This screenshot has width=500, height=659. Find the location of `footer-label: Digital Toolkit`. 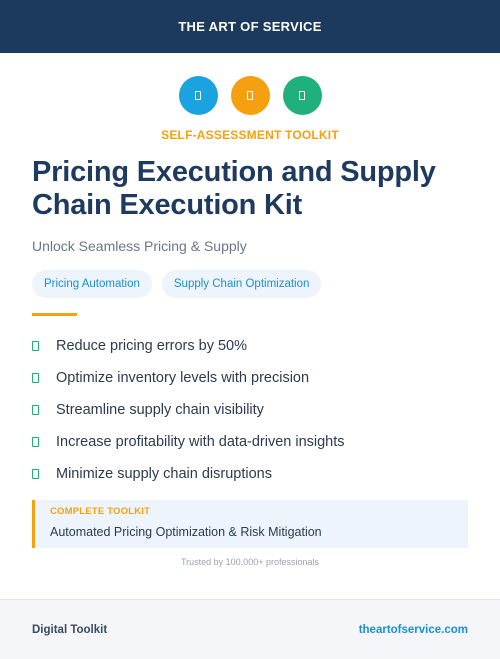

footer-label: Digital Toolkit is located at coordinates (70, 629).